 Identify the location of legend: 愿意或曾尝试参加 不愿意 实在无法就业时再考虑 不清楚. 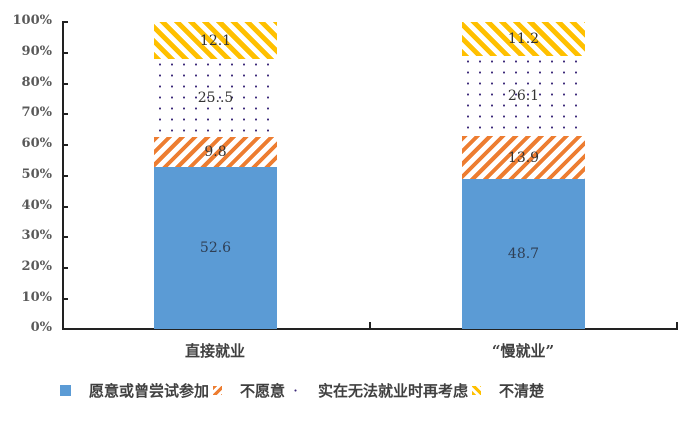
(309, 390).